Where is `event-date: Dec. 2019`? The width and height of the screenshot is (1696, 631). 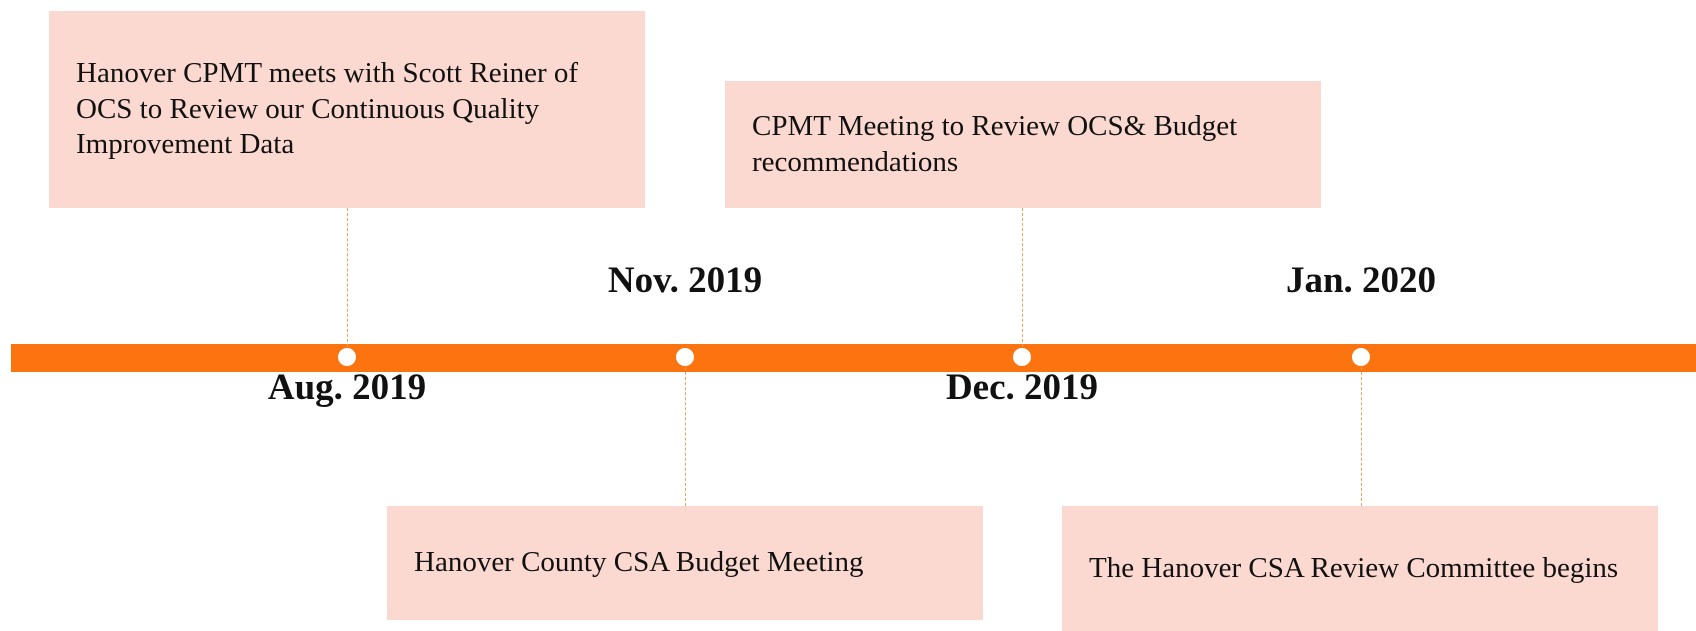 event-date: Dec. 2019 is located at coordinates (1022, 387).